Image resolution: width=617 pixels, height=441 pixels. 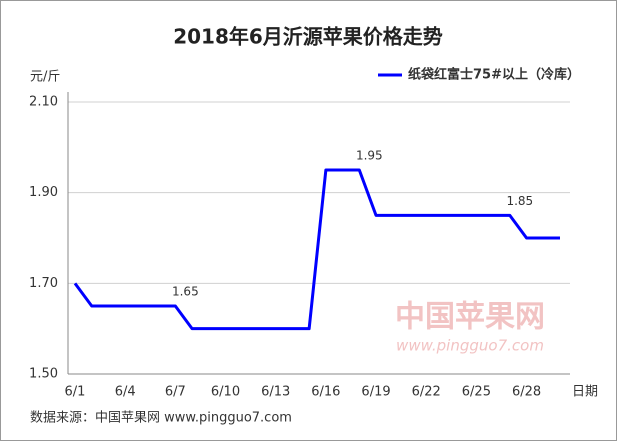 What do you see at coordinates (308, 37) in the screenshot?
I see `chart-title: 2018年6月沂源苹果价格走势` at bounding box center [308, 37].